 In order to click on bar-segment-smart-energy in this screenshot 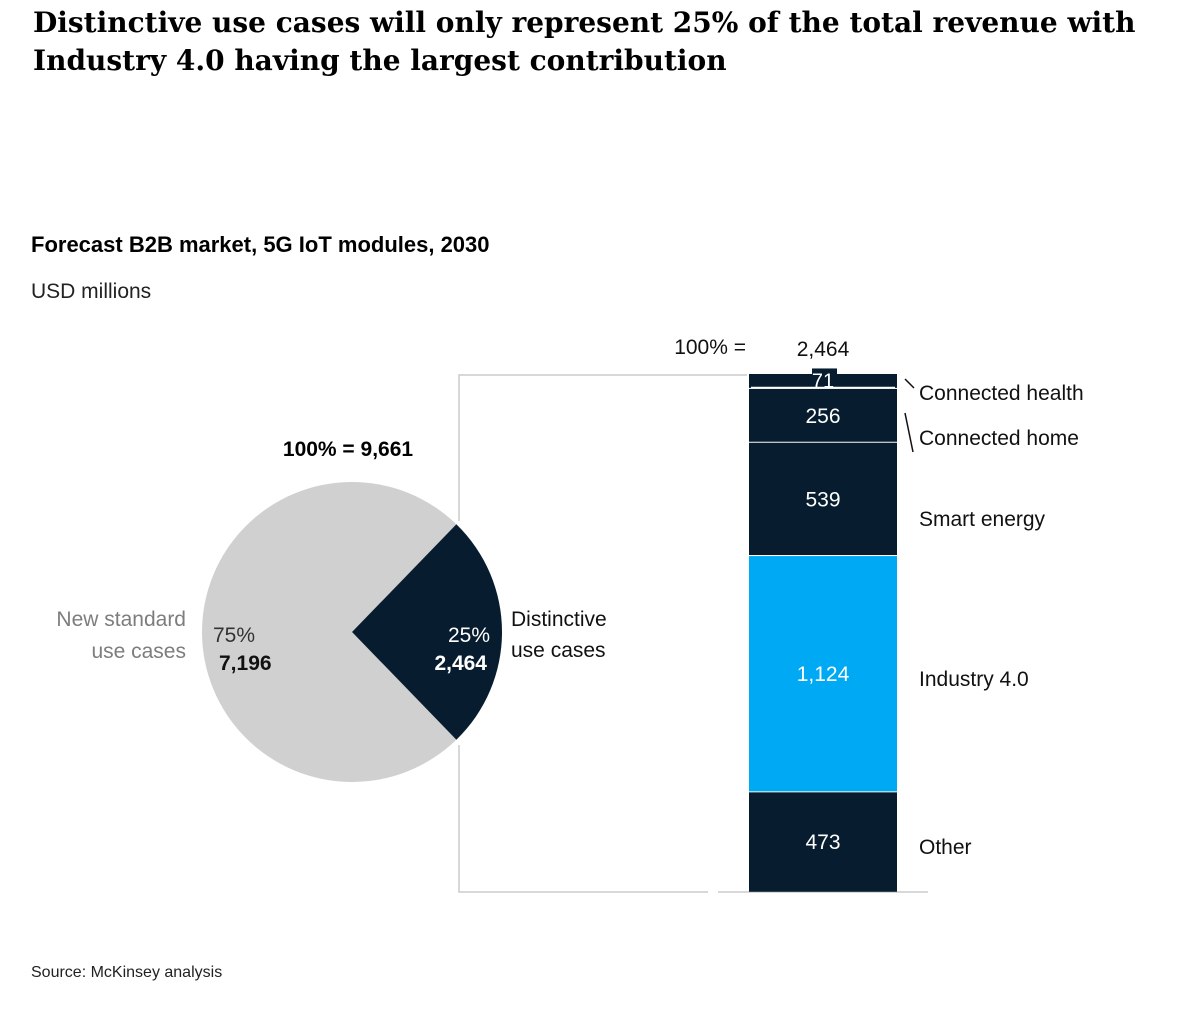, I will do `click(823, 499)`.